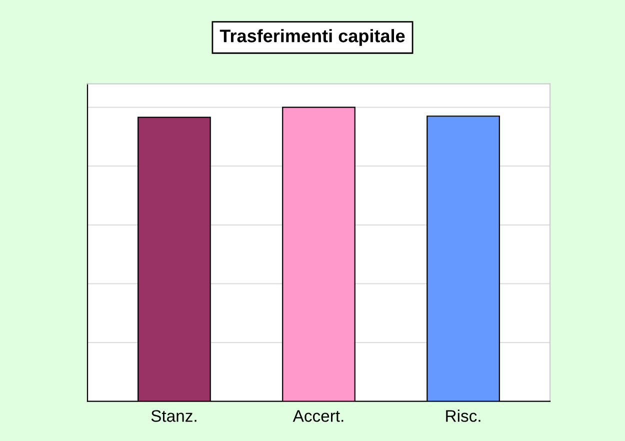  Describe the element at coordinates (463, 416) in the screenshot. I see `x-tick-label: Risc.` at that location.